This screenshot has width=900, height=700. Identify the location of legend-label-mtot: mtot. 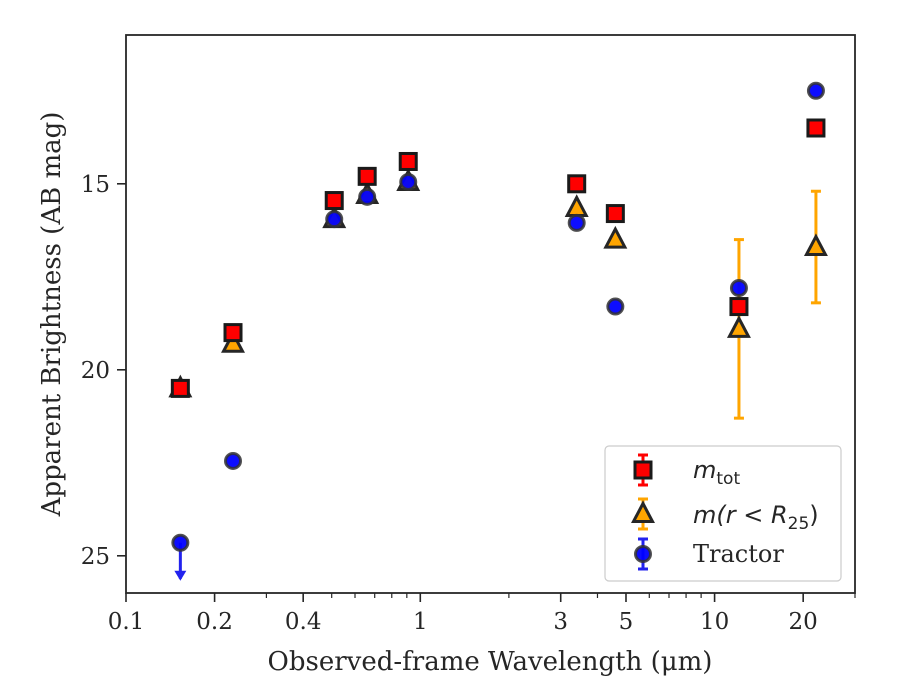
(716, 472).